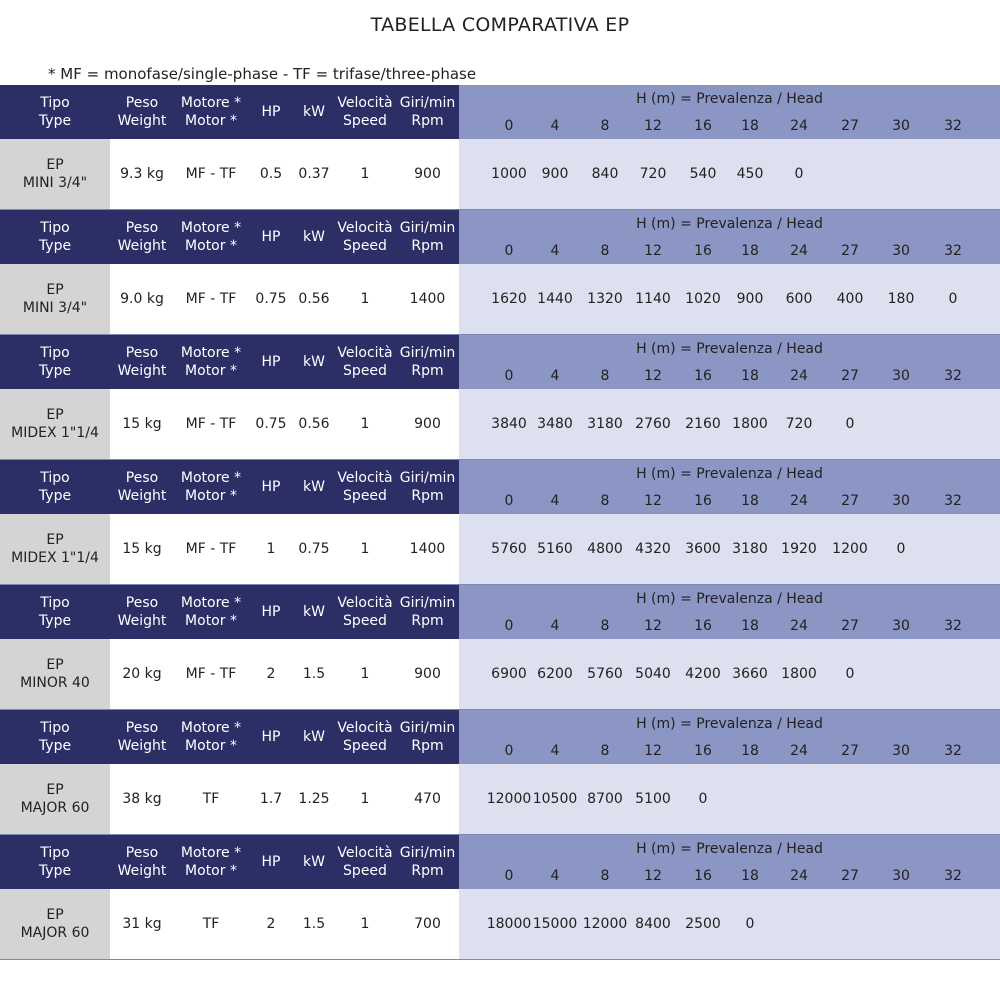 The image size is (1000, 1000). I want to click on cell-type: EP MINOR 40, so click(55, 674).